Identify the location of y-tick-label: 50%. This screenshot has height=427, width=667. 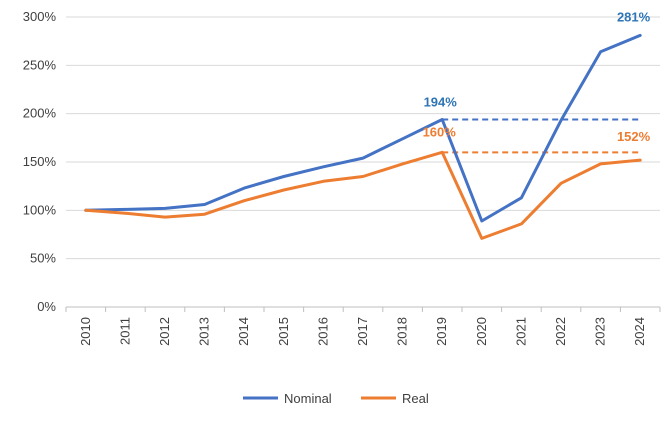
(43, 258).